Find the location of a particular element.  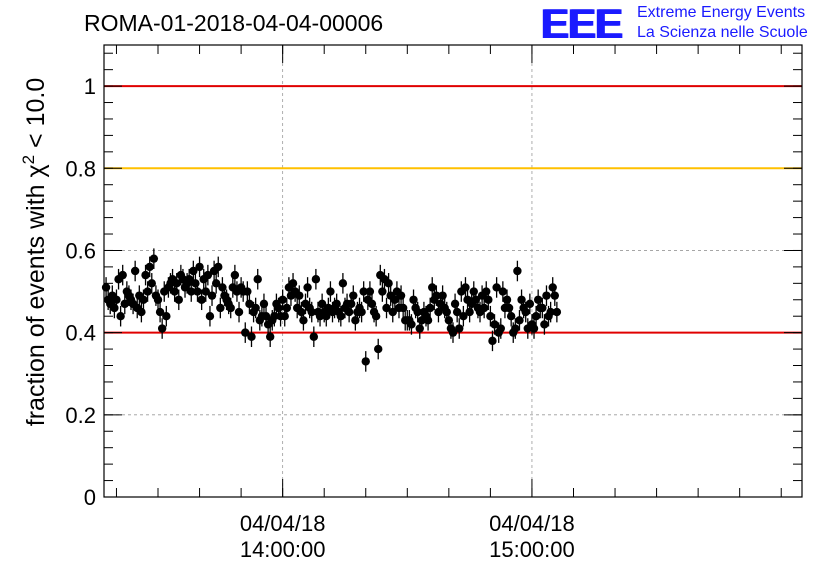

x-tick-label-time: 14:00:00 is located at coordinates (283, 549).